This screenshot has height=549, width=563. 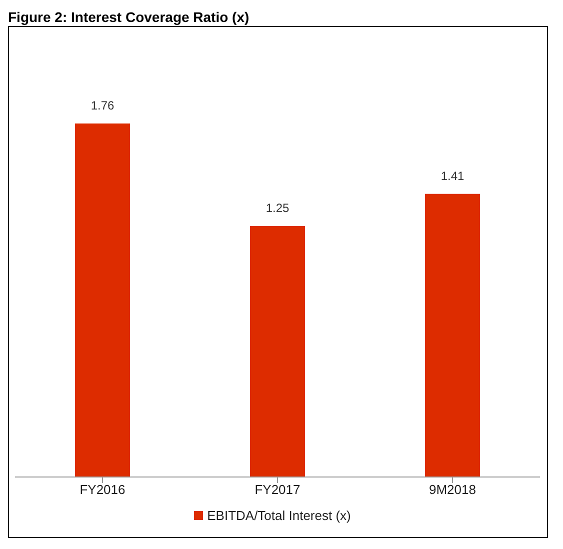 I want to click on data-label: 1.25, so click(x=278, y=207).